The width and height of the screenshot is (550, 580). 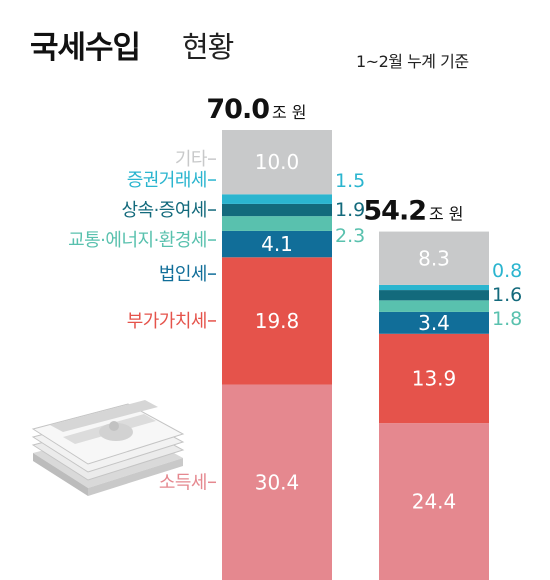 I want to click on bar-1-total: 70.0, so click(x=237, y=109).